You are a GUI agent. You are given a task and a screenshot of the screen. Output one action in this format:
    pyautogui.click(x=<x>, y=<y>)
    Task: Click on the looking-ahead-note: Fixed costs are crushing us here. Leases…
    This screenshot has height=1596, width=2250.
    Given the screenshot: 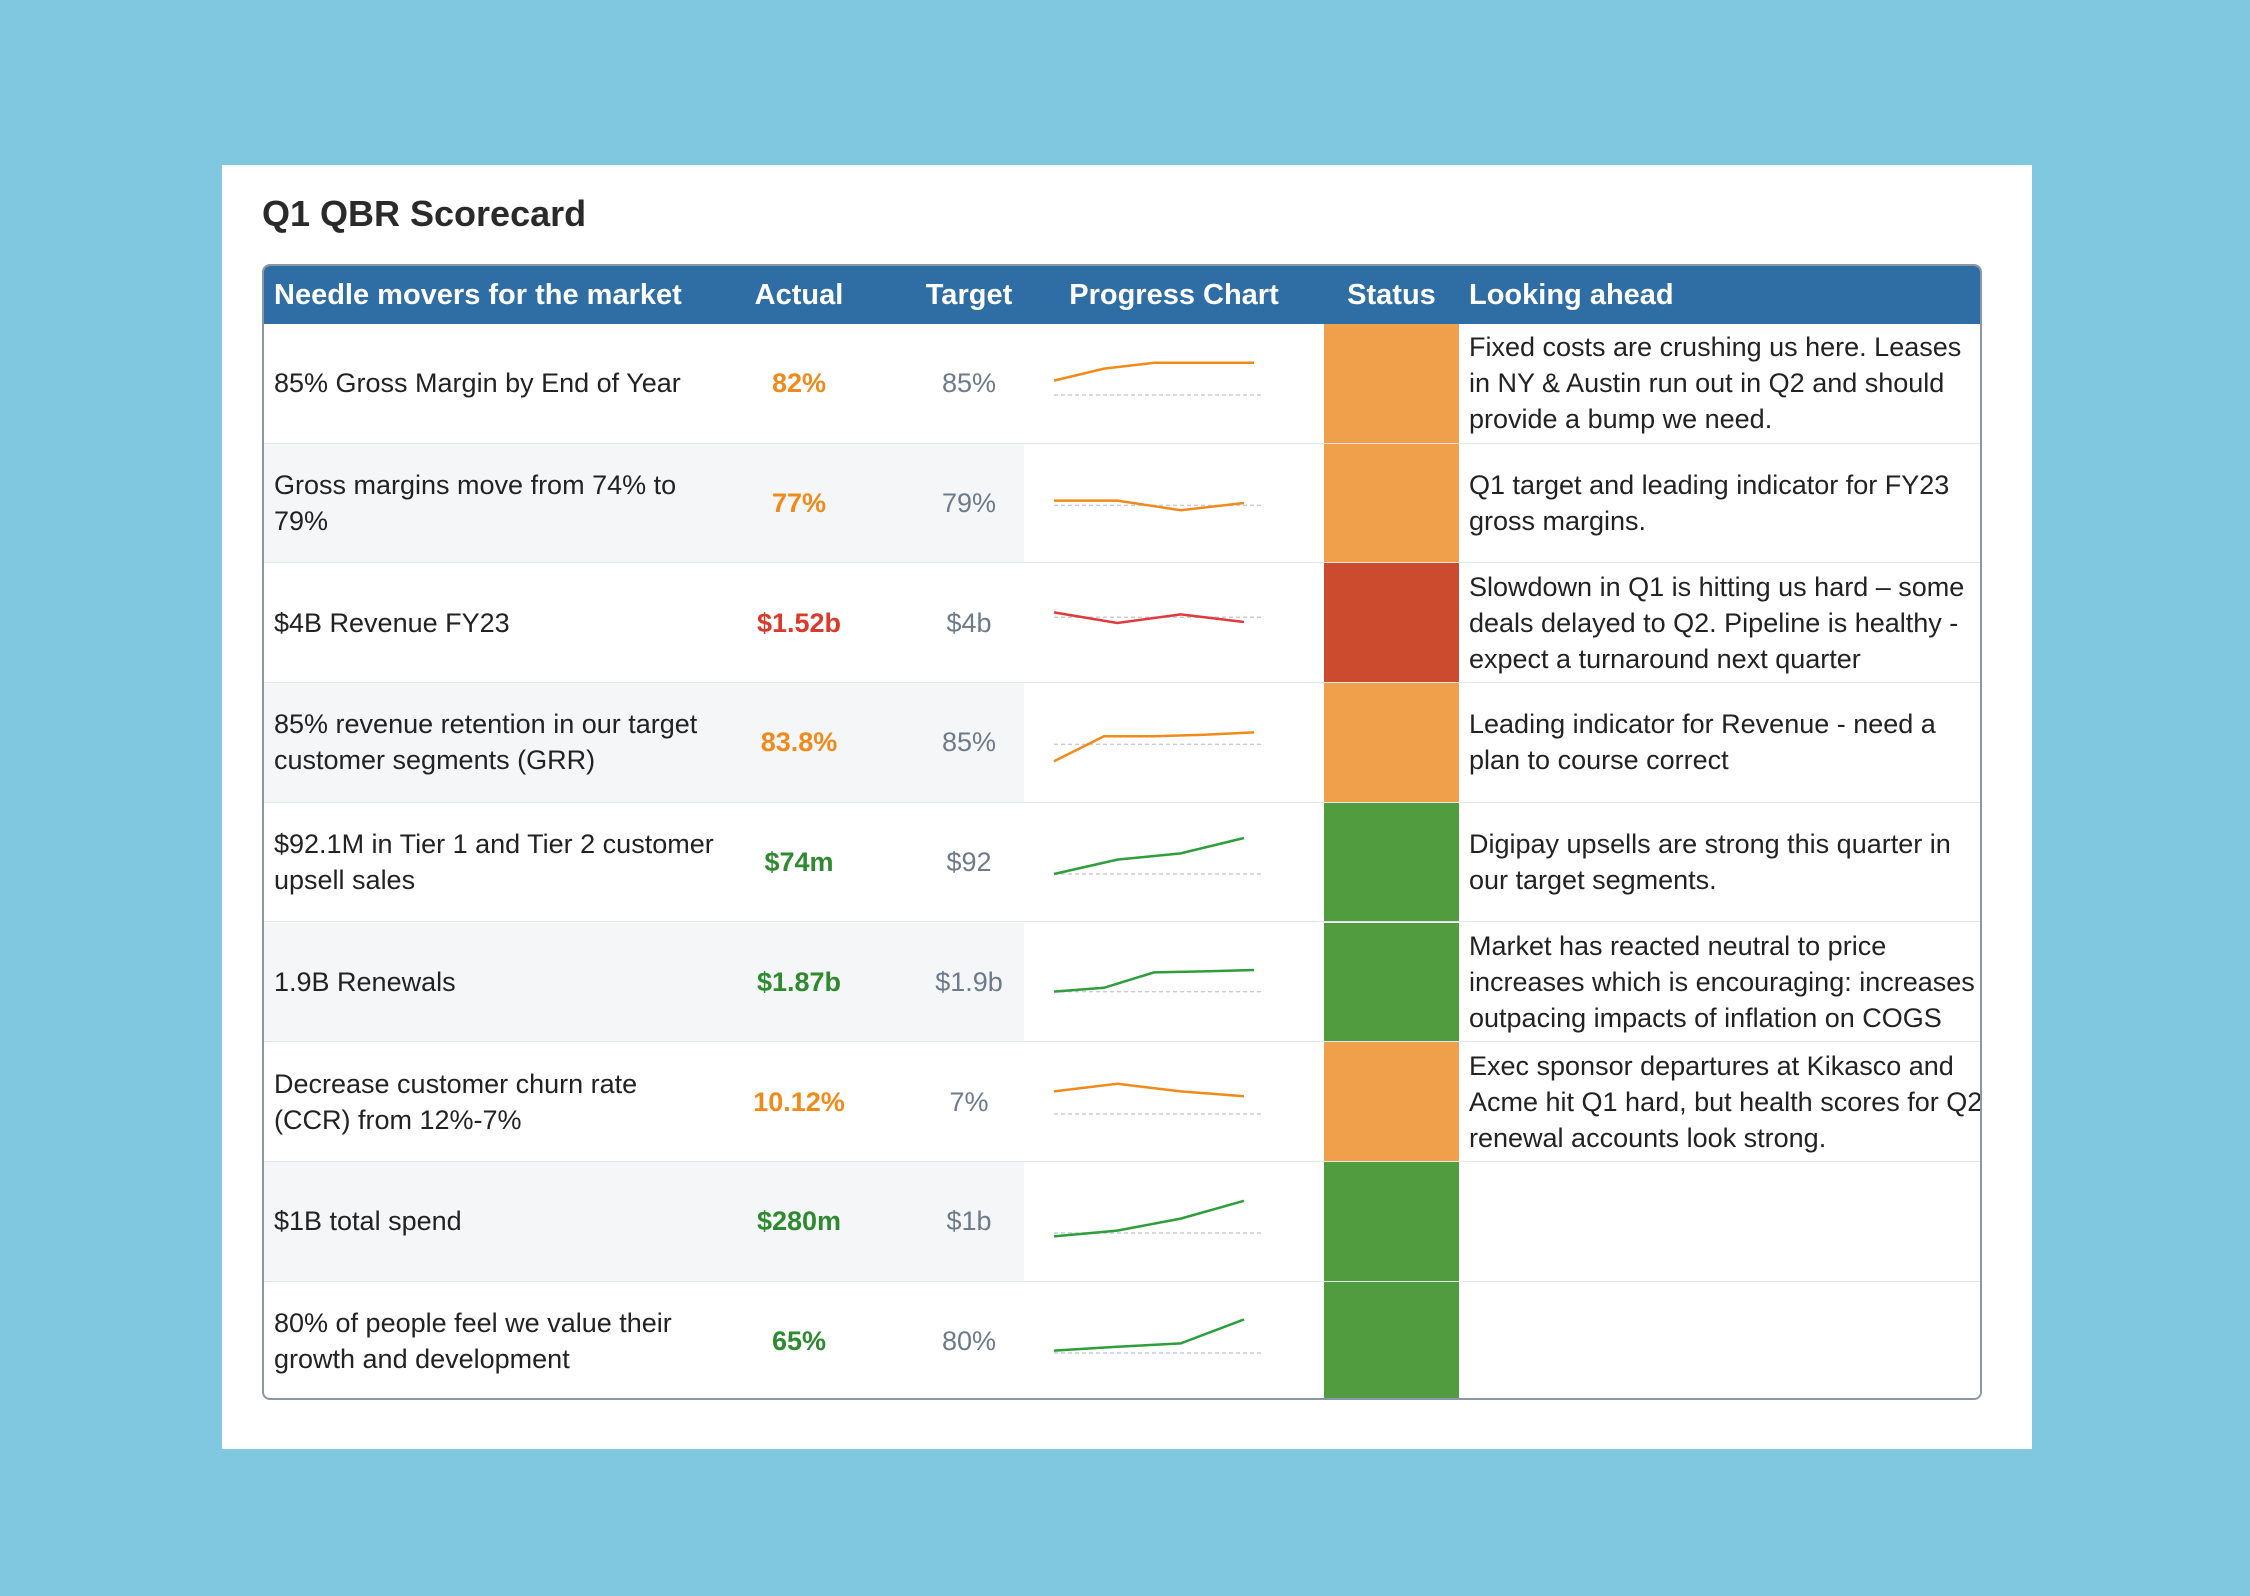 What is the action you would take?
    pyautogui.click(x=1719, y=383)
    